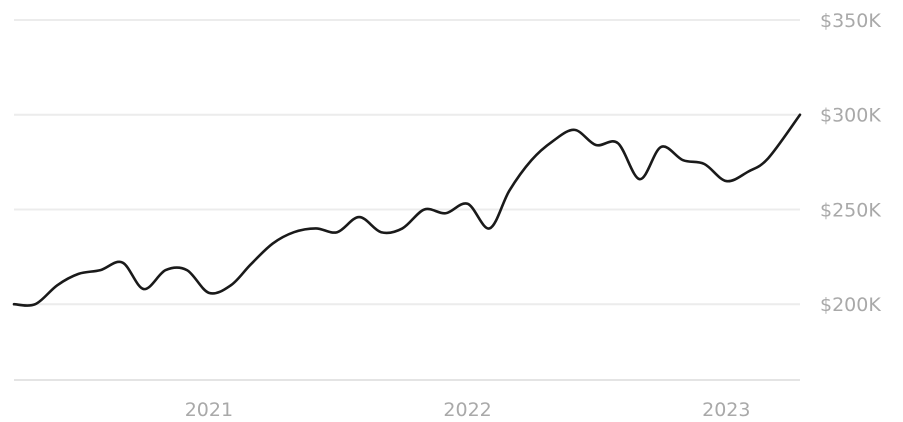  What do you see at coordinates (726, 410) in the screenshot?
I see `x-tick-label: 2023` at bounding box center [726, 410].